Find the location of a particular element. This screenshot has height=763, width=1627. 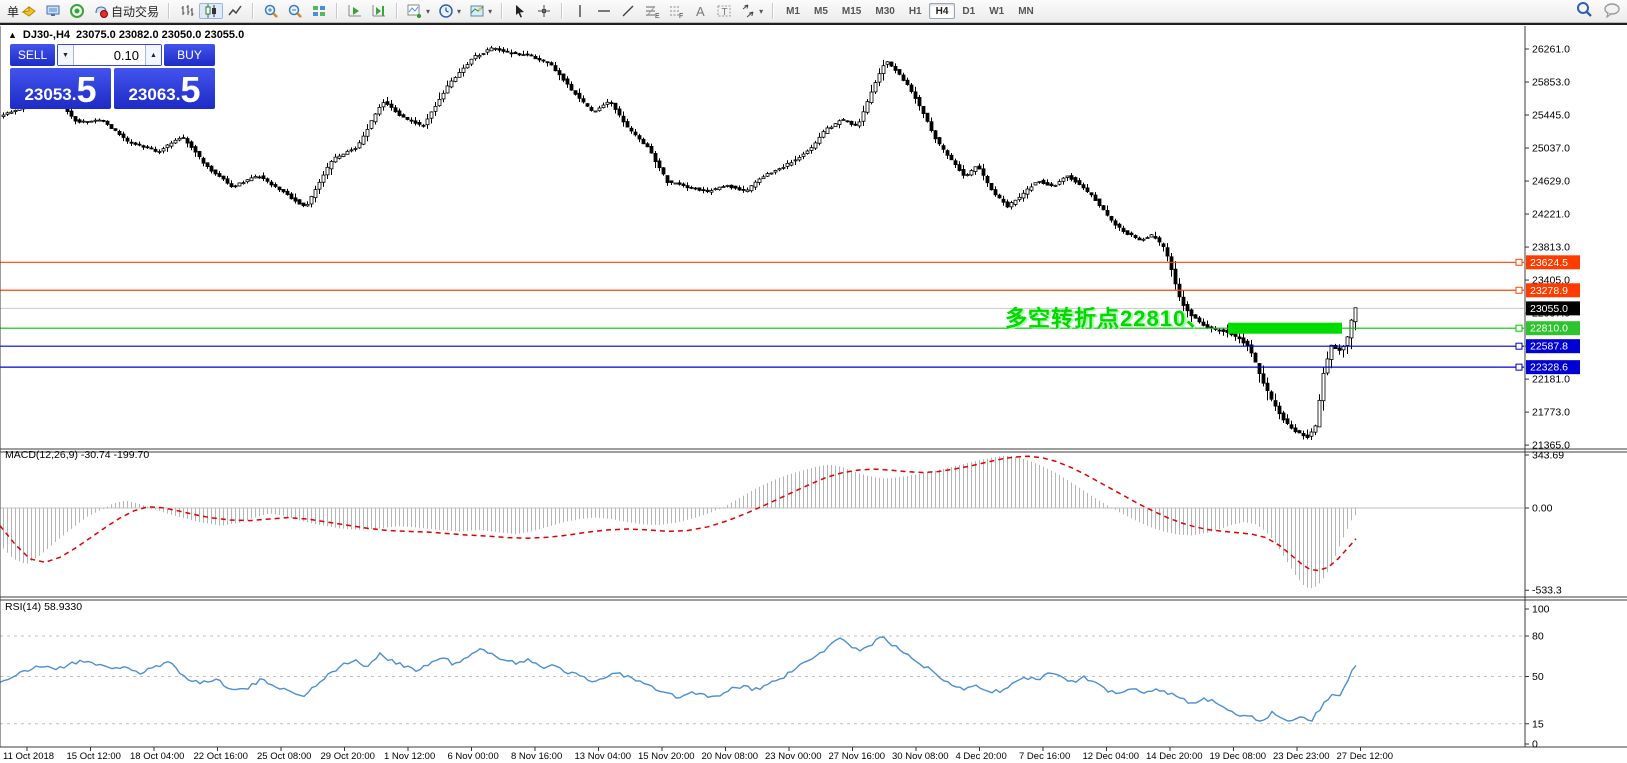

text-label-button: T is located at coordinates (724, 11).